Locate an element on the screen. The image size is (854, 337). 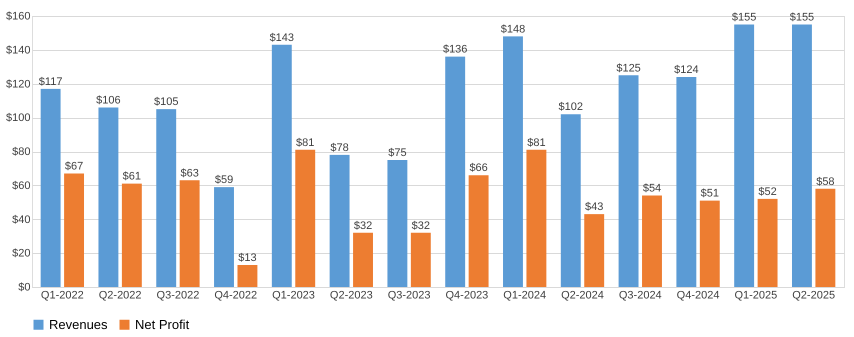
x-tick-label: Q1-2025 is located at coordinates (756, 296).